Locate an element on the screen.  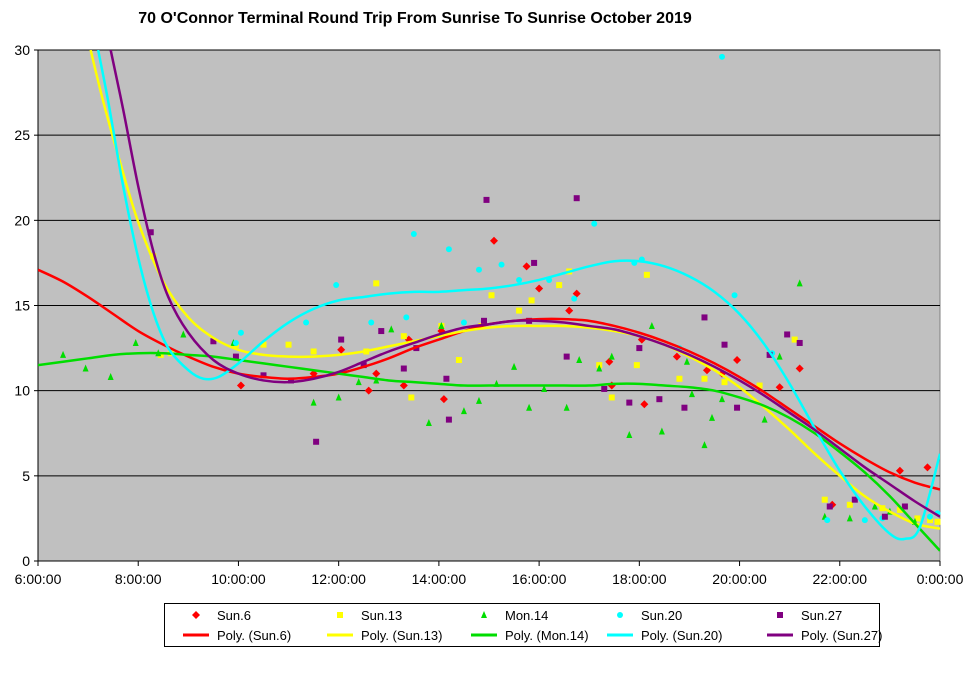
legend-label: Poly. (Mon.14) is located at coordinates (547, 635).